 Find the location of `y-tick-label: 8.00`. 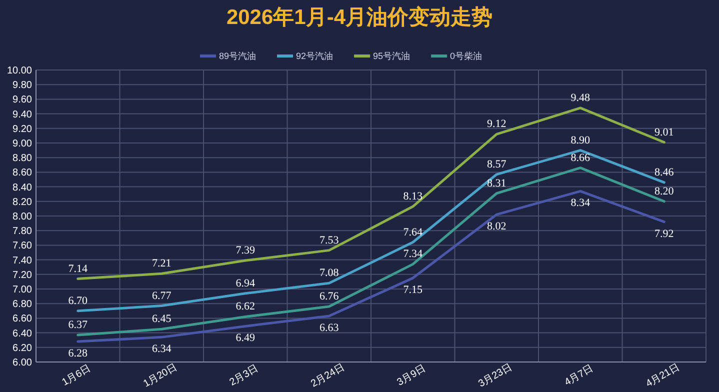

y-tick-label: 8.00 is located at coordinates (22, 217).